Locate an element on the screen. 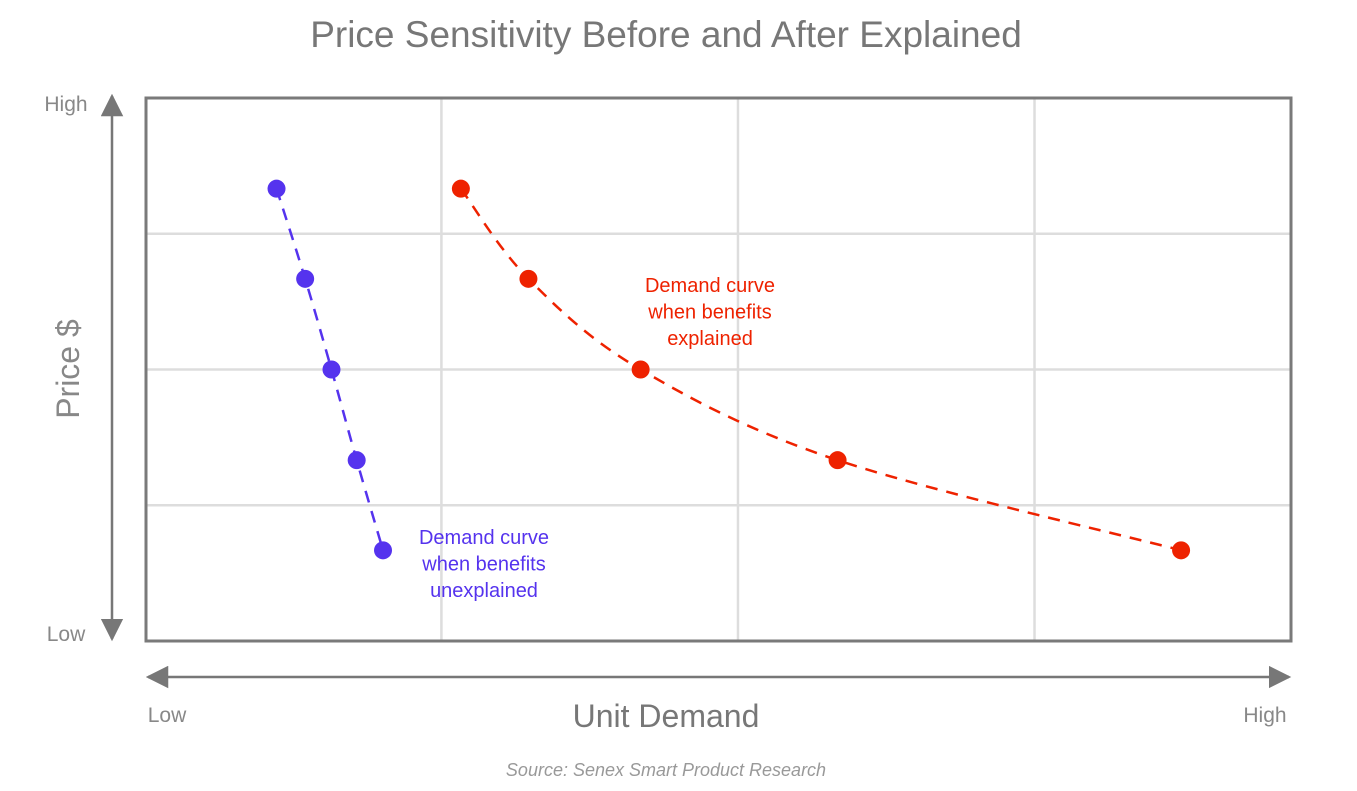 This screenshot has width=1357, height=791. annotation-unexplained: Demand curve when benefits unexplained is located at coordinates (484, 564).